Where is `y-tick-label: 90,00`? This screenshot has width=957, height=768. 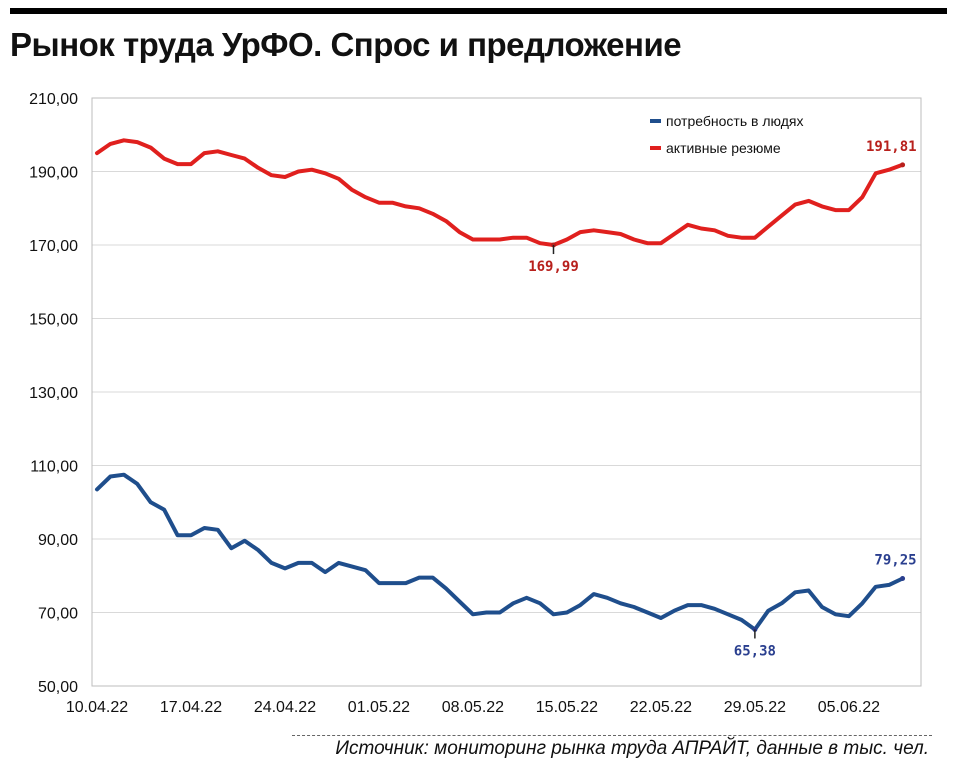
y-tick-label: 90,00 is located at coordinates (58, 540).